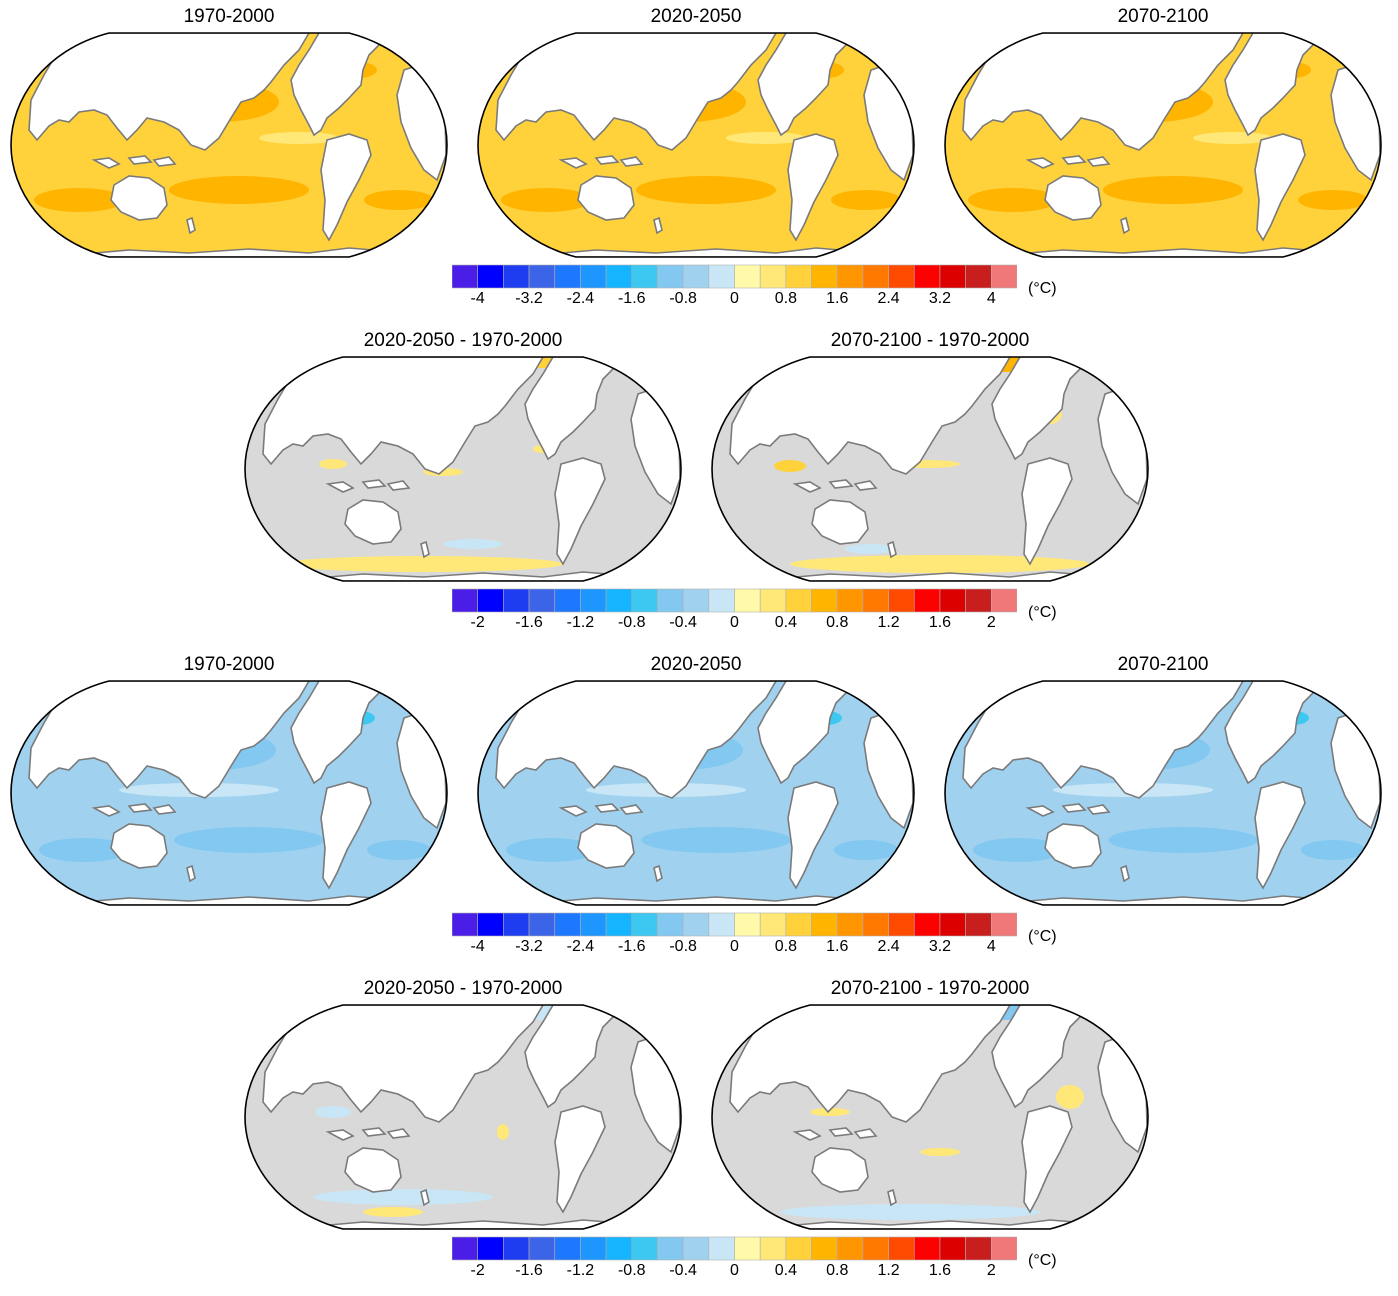 Image resolution: width=1398 pixels, height=1296 pixels. I want to click on panel-title: 2070-2100, so click(1163, 664).